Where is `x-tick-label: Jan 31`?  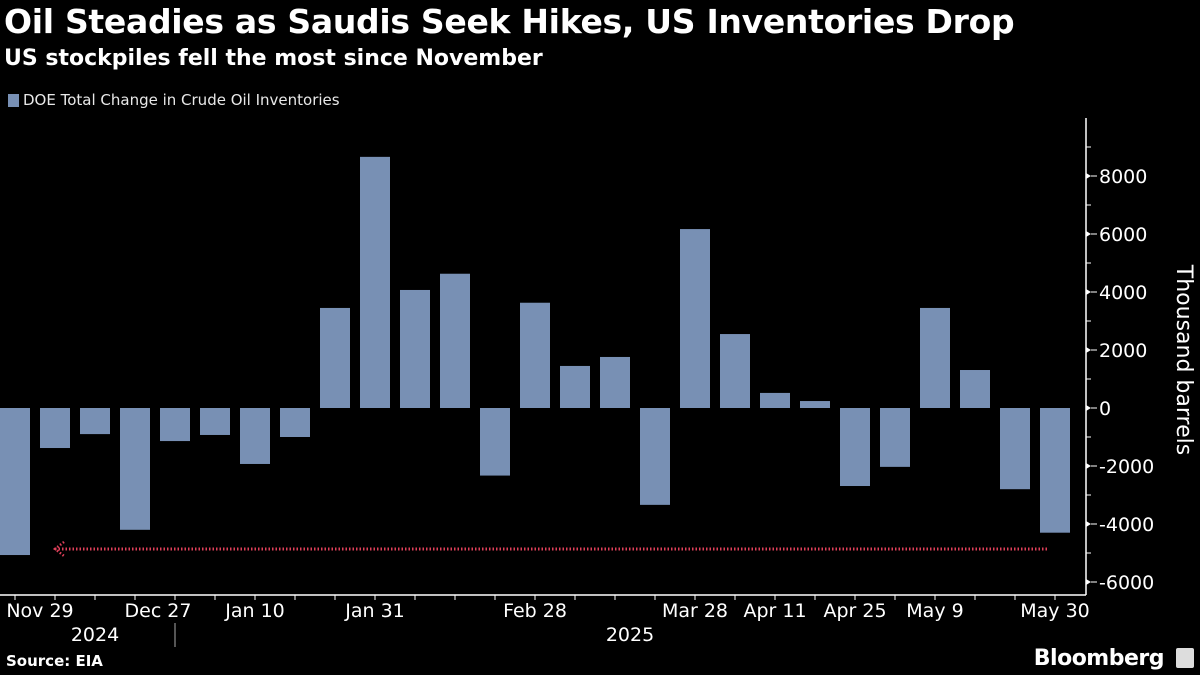
x-tick-label: Jan 31 is located at coordinates (374, 611).